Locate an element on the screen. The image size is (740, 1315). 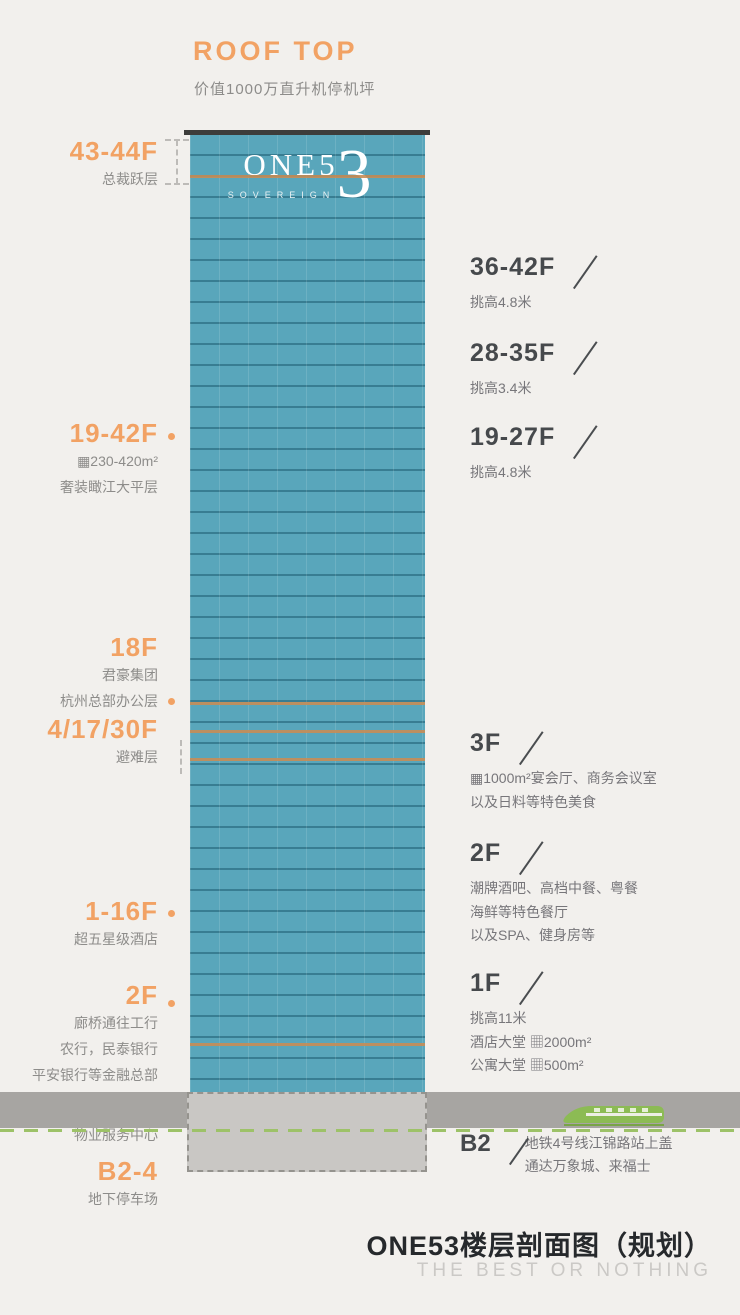
metro-desc-line: 地铁4号线江锦路站上盖 is located at coordinates (598, 1143).